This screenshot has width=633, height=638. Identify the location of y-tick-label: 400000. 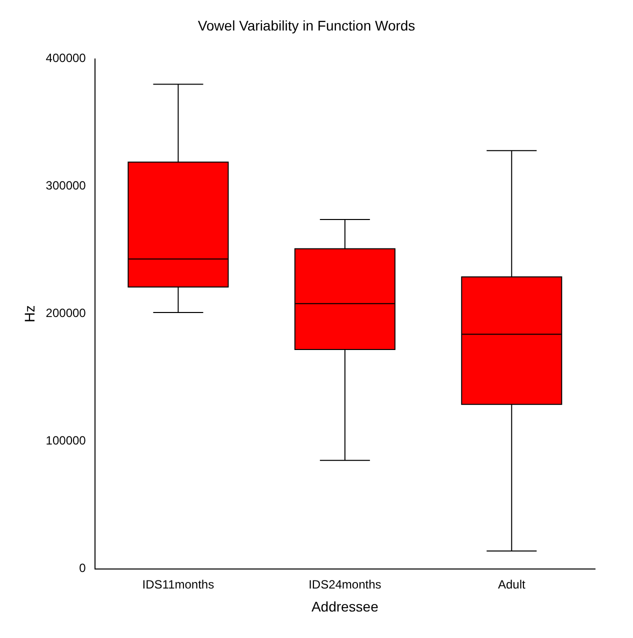
(66, 58).